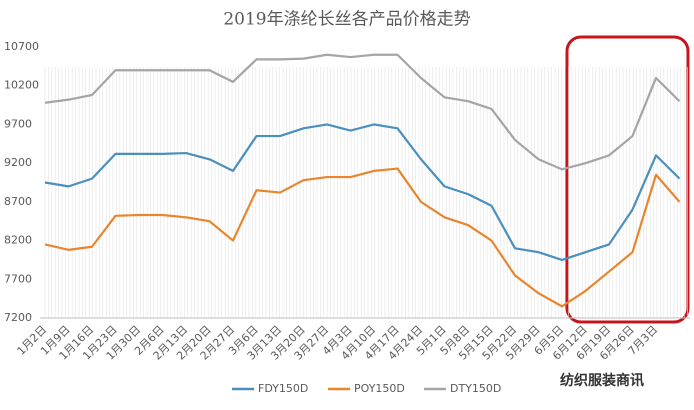 The width and height of the screenshot is (694, 410). What do you see at coordinates (346, 20) in the screenshot?
I see `chart-title: 2019年涤纶长丝各产品价格走势` at bounding box center [346, 20].